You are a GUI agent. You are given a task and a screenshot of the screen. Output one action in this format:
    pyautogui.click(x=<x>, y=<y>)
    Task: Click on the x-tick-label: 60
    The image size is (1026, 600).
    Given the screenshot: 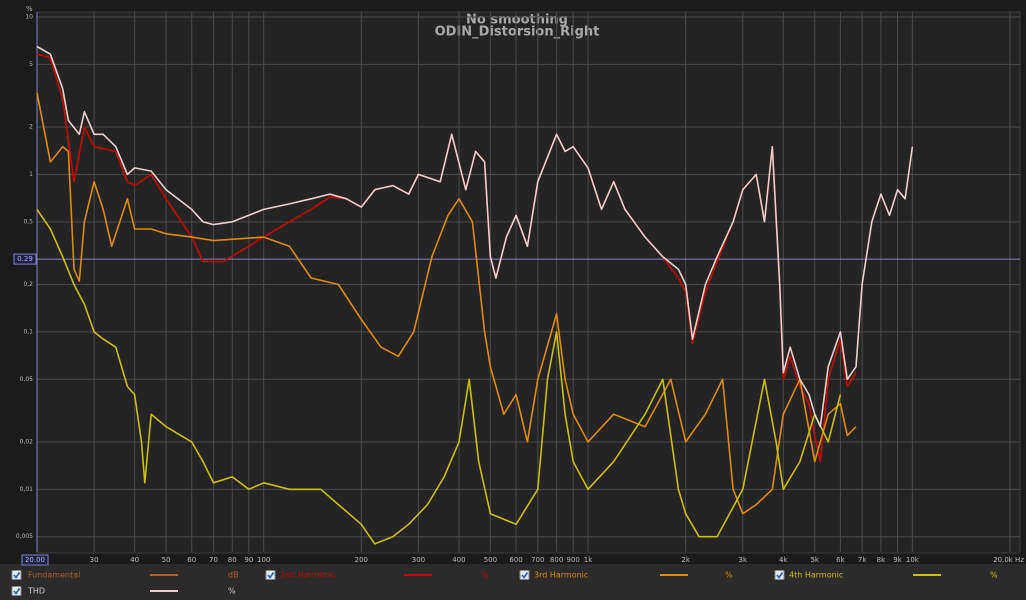 What is the action you would take?
    pyautogui.click(x=191, y=560)
    